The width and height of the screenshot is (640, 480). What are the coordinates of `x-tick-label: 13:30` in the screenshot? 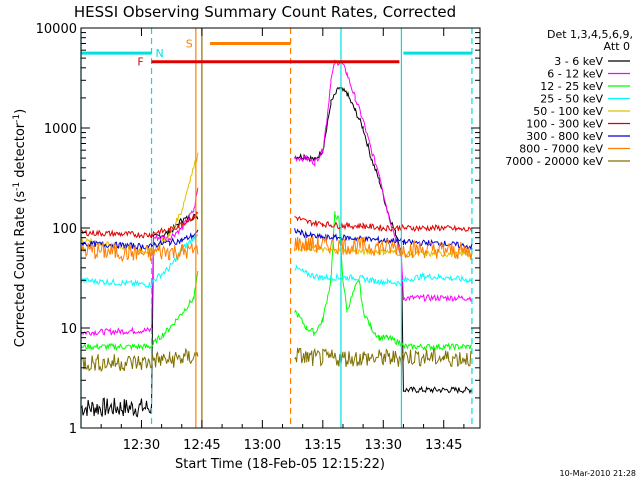 It's located at (383, 445).